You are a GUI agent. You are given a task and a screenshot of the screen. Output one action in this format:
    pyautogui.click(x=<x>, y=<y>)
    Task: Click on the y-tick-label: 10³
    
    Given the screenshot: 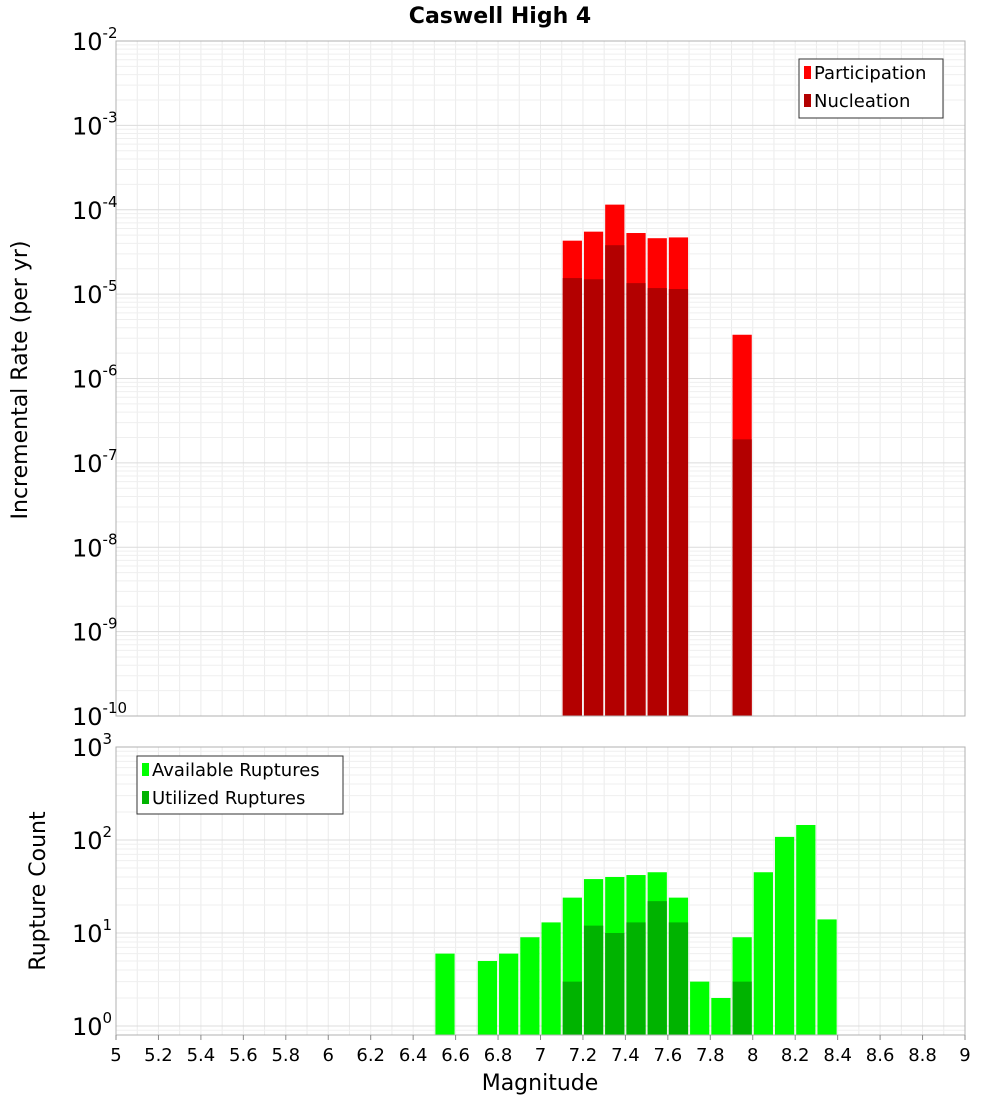 What is the action you would take?
    pyautogui.click(x=92, y=746)
    